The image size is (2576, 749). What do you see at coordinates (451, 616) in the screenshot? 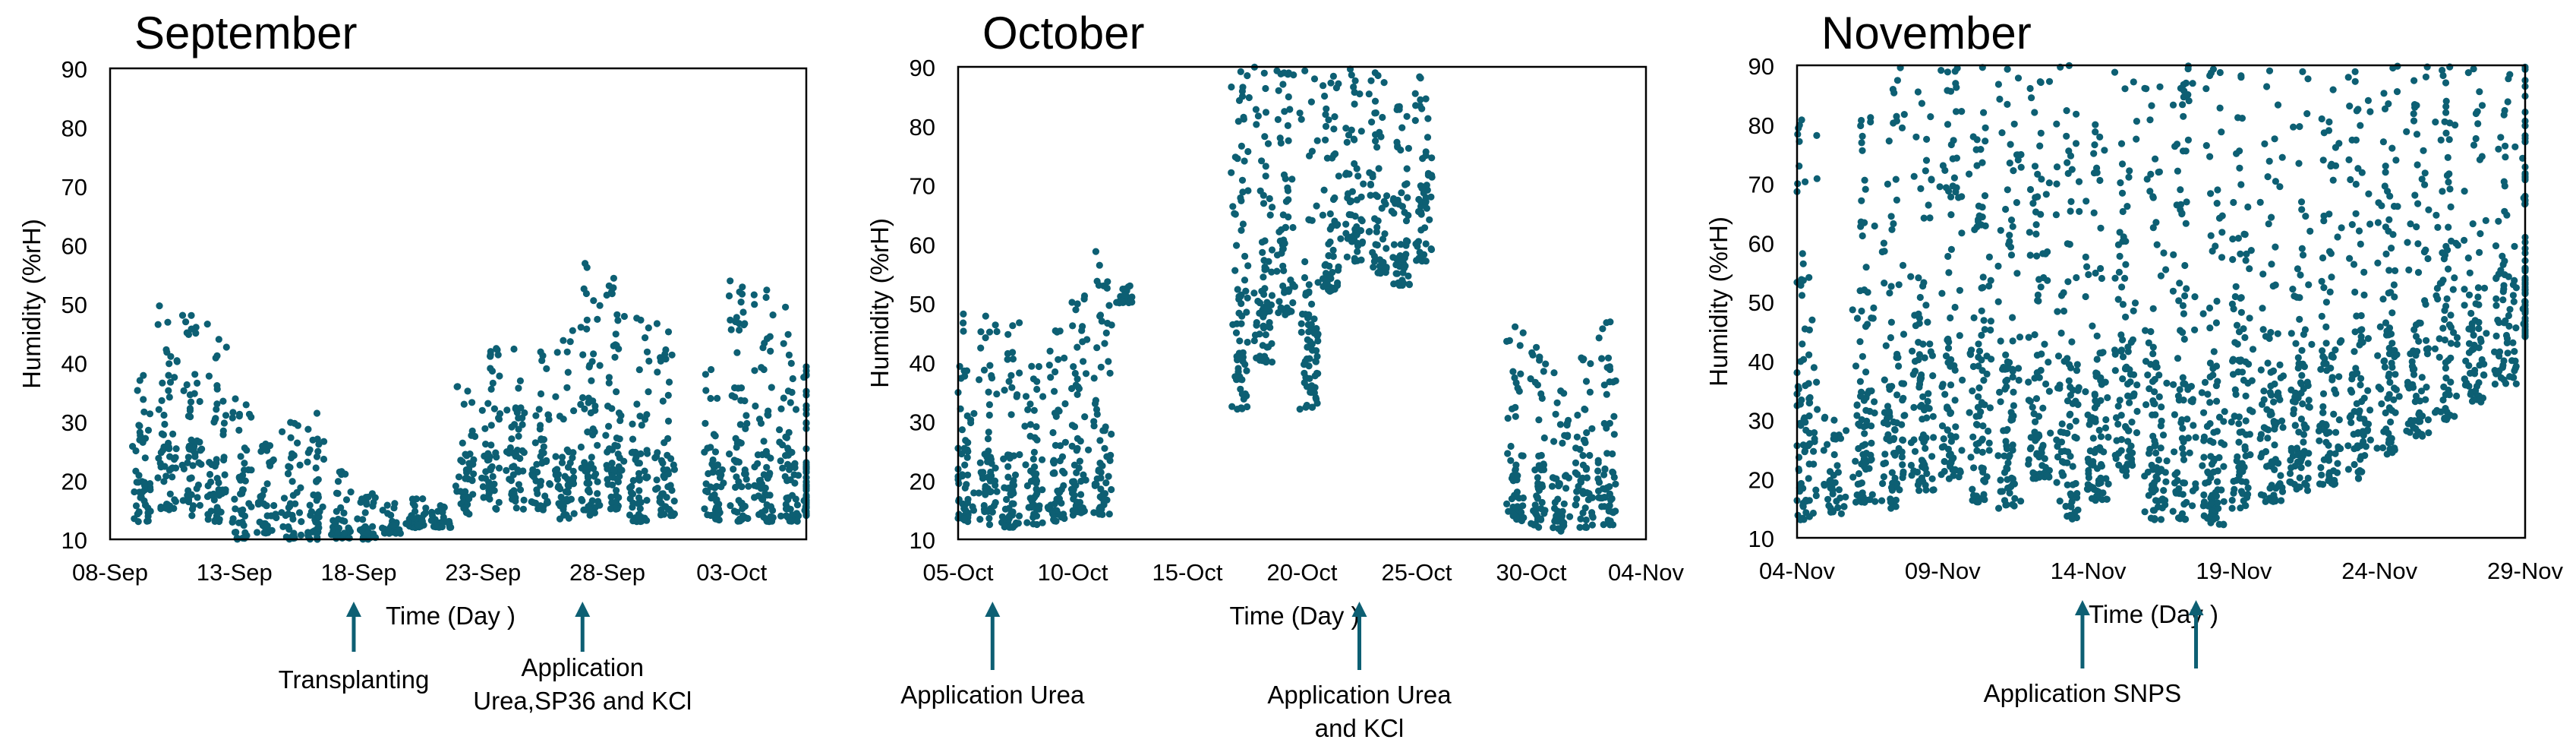
I see `x-axis-label: Time (Day )` at bounding box center [451, 616].